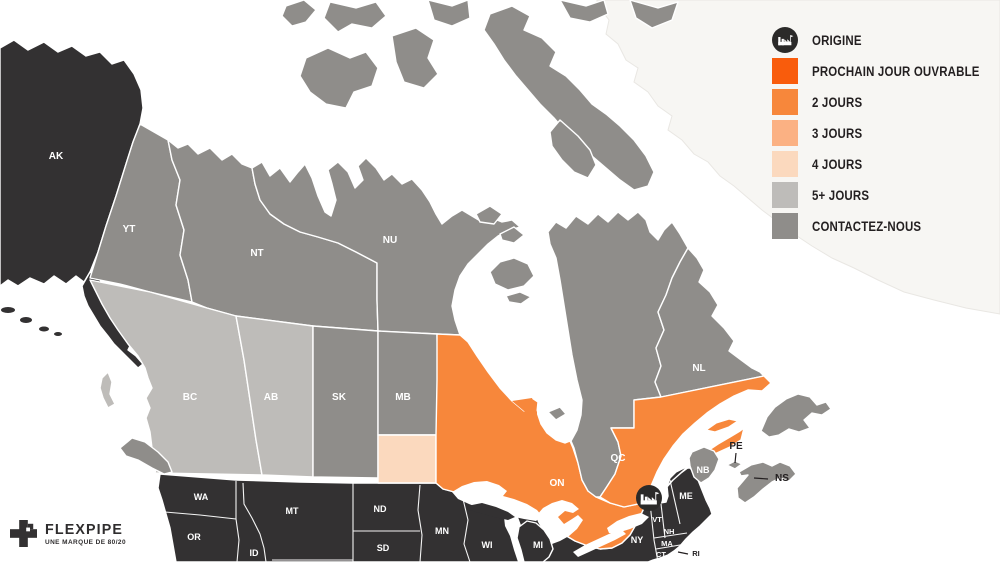 The image size is (1000, 562). Describe the element at coordinates (867, 226) in the screenshot. I see `legend-label: CONTACTEZ-NOUS` at that location.